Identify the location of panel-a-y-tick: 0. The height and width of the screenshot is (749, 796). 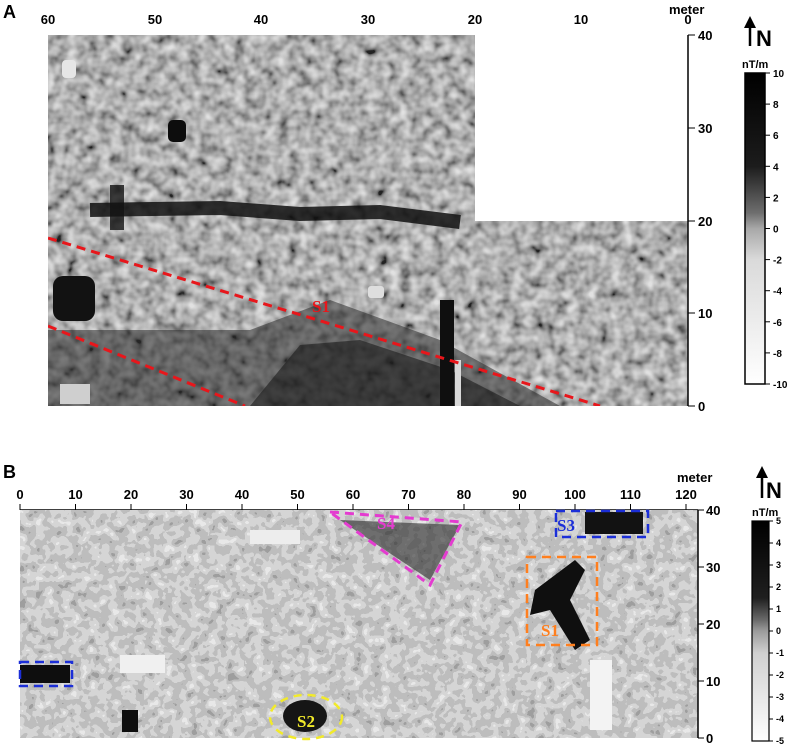
(701, 406).